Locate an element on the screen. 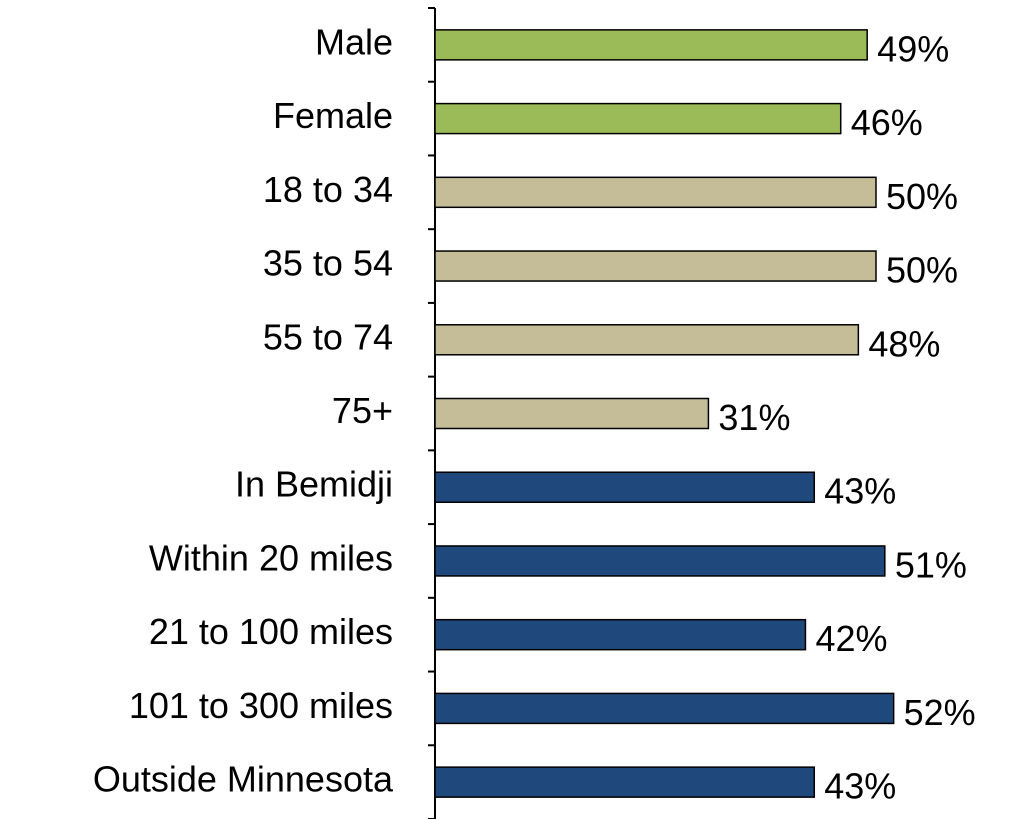  value-label: 49% is located at coordinates (913, 48).